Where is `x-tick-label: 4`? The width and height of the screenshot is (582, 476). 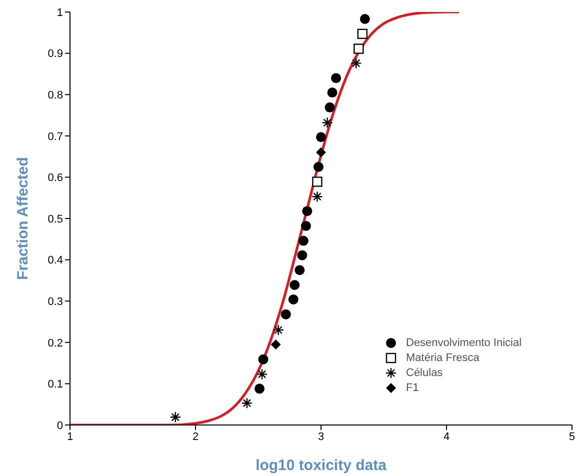
x-tick-label: 4 is located at coordinates (446, 436).